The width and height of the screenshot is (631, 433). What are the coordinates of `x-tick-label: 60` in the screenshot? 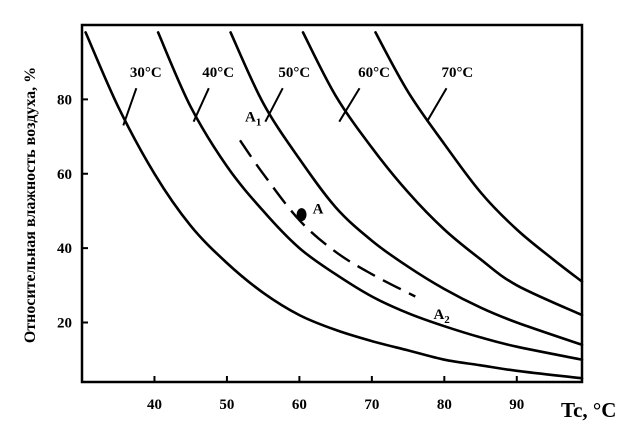 It's located at (299, 405).